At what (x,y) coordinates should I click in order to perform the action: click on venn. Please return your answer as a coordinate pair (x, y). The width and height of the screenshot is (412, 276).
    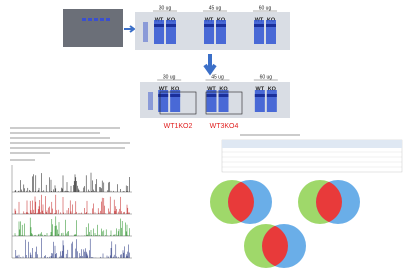
    Looking at the image, I should click on (285, 224).